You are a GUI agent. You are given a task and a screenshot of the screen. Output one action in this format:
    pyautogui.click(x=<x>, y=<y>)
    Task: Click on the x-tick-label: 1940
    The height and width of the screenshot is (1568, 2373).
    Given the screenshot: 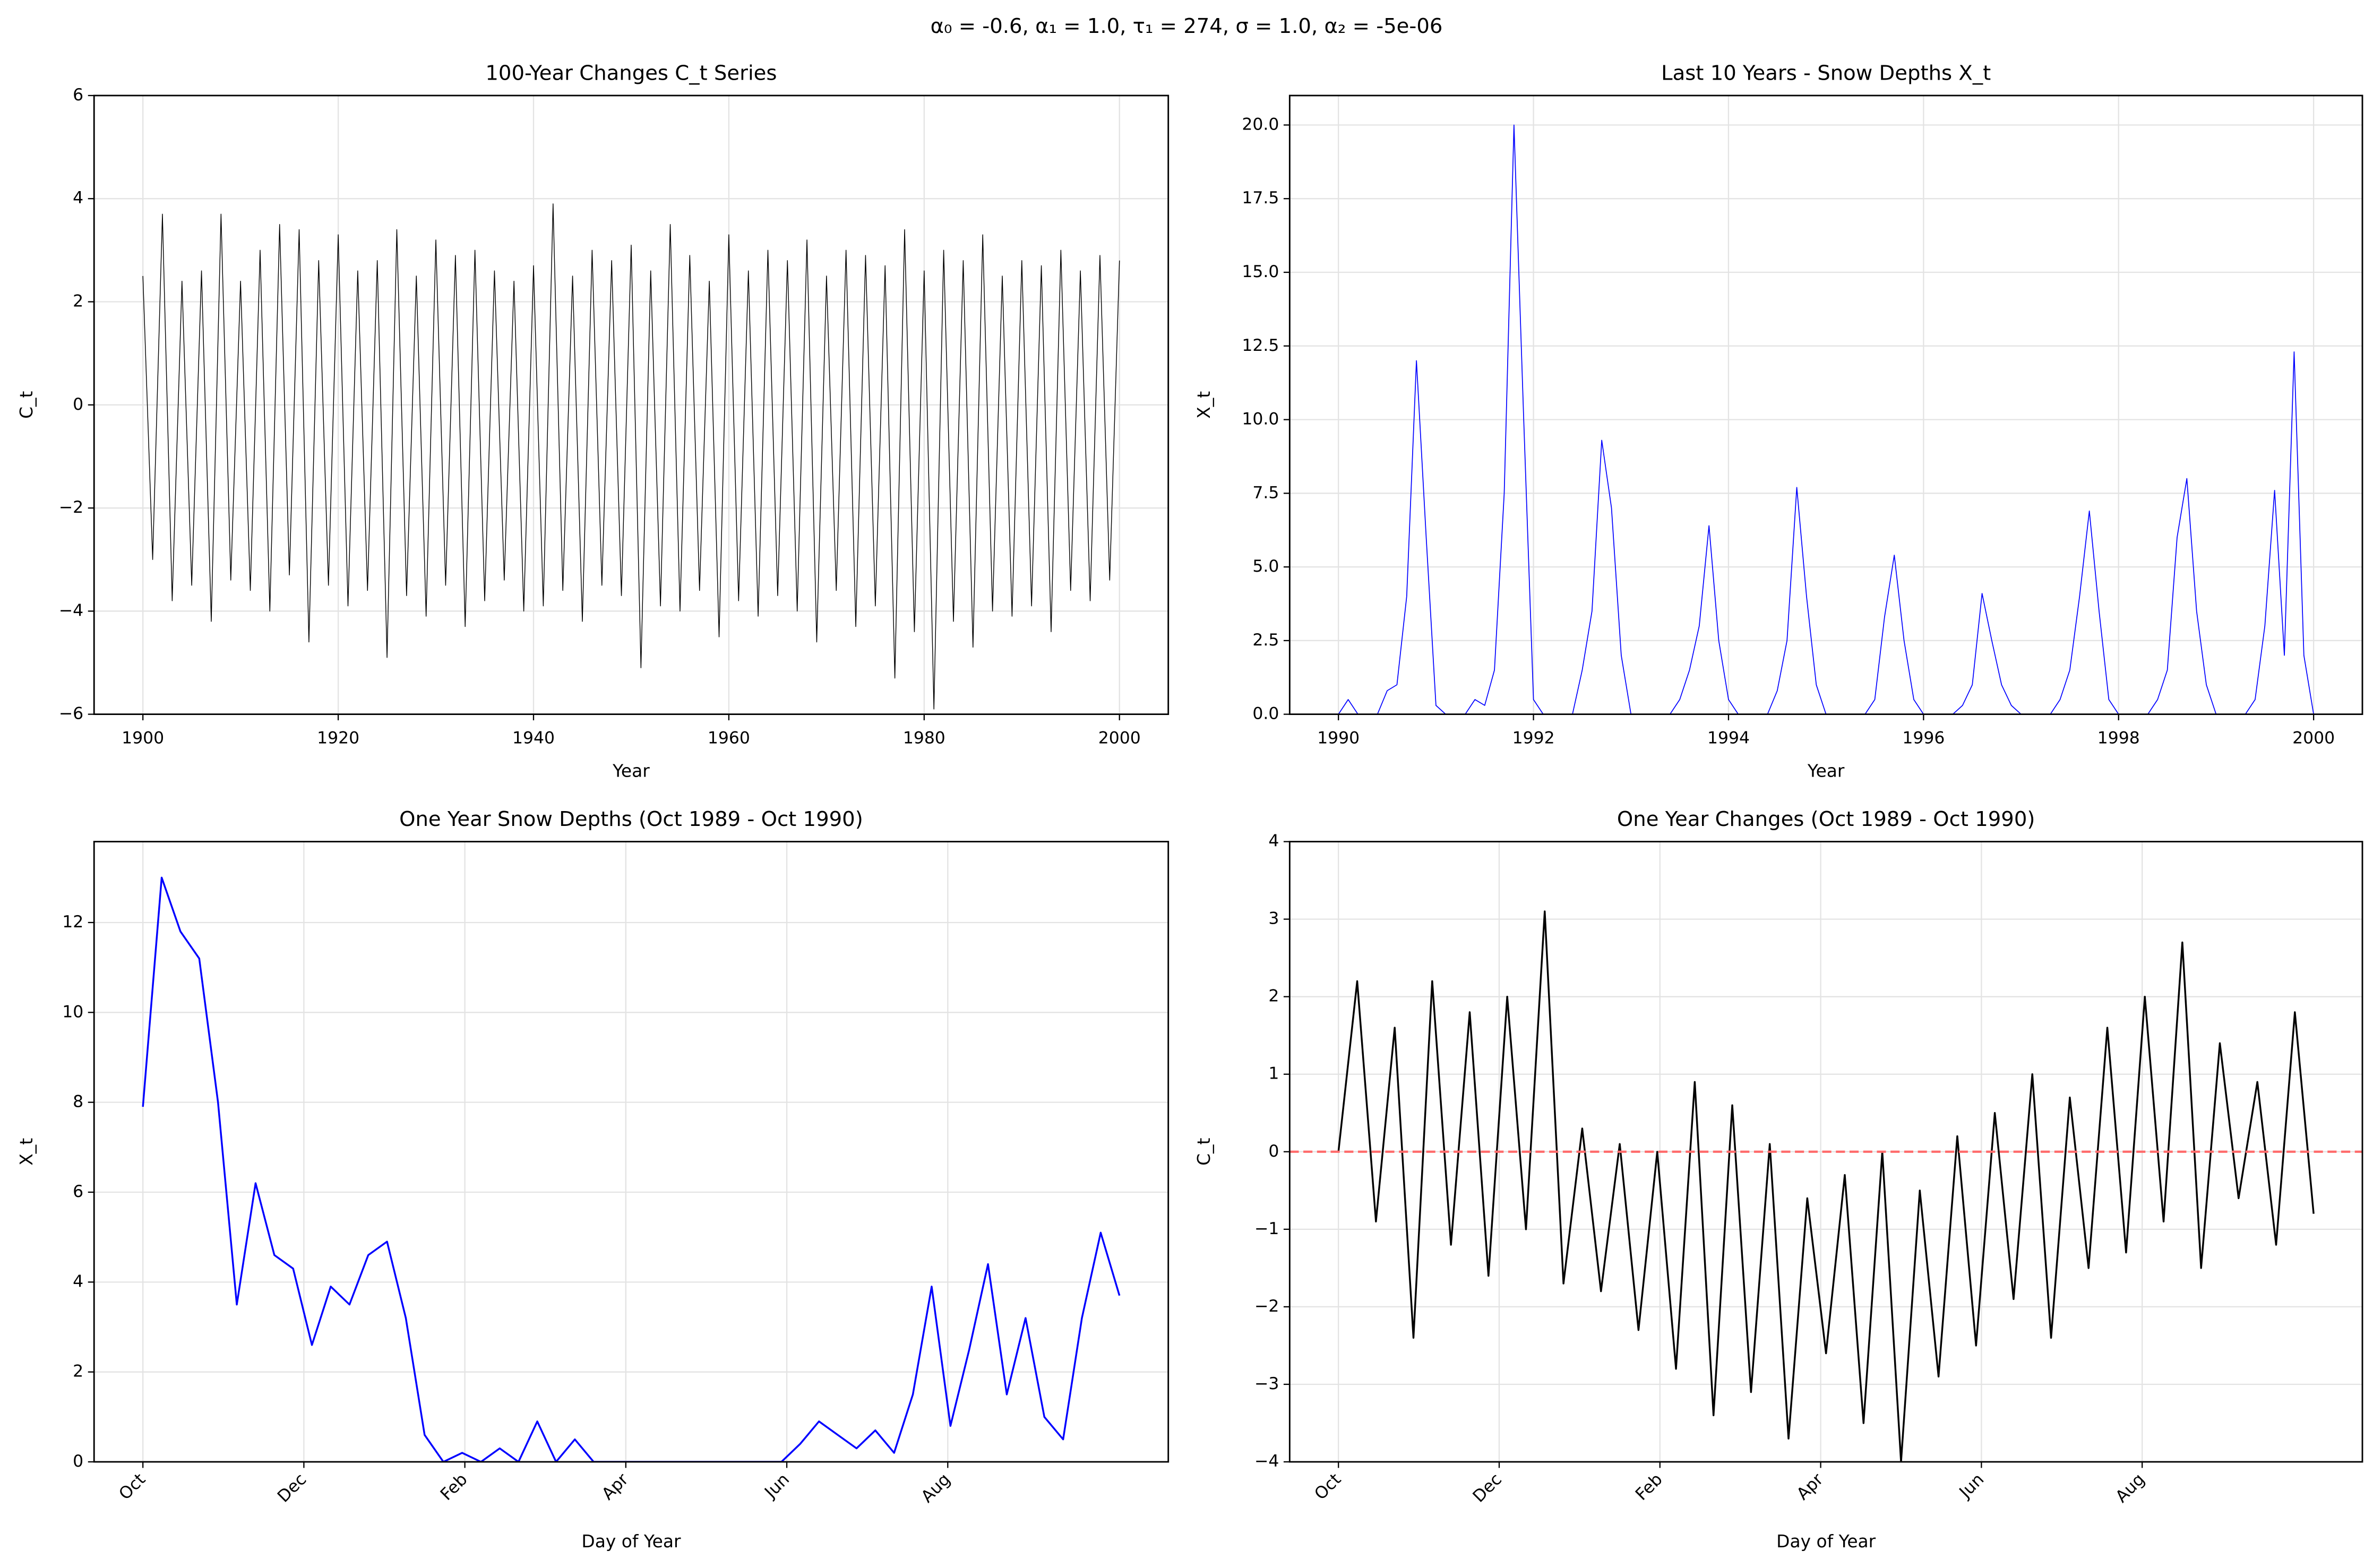 What is the action you would take?
    pyautogui.click(x=533, y=737)
    